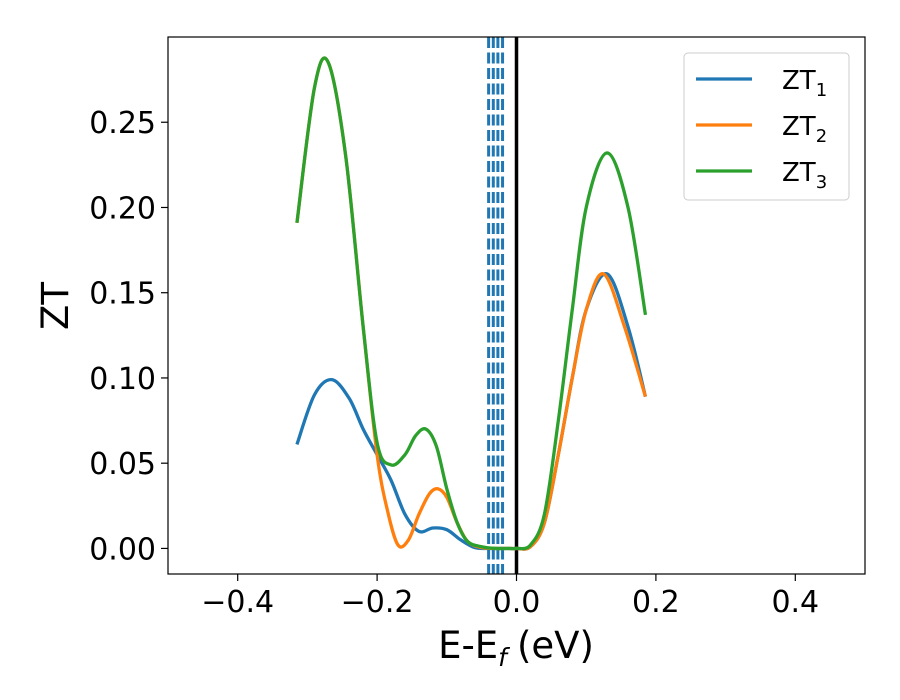  Describe the element at coordinates (804, 83) in the screenshot. I see `legend-label-1: ZT1` at that location.